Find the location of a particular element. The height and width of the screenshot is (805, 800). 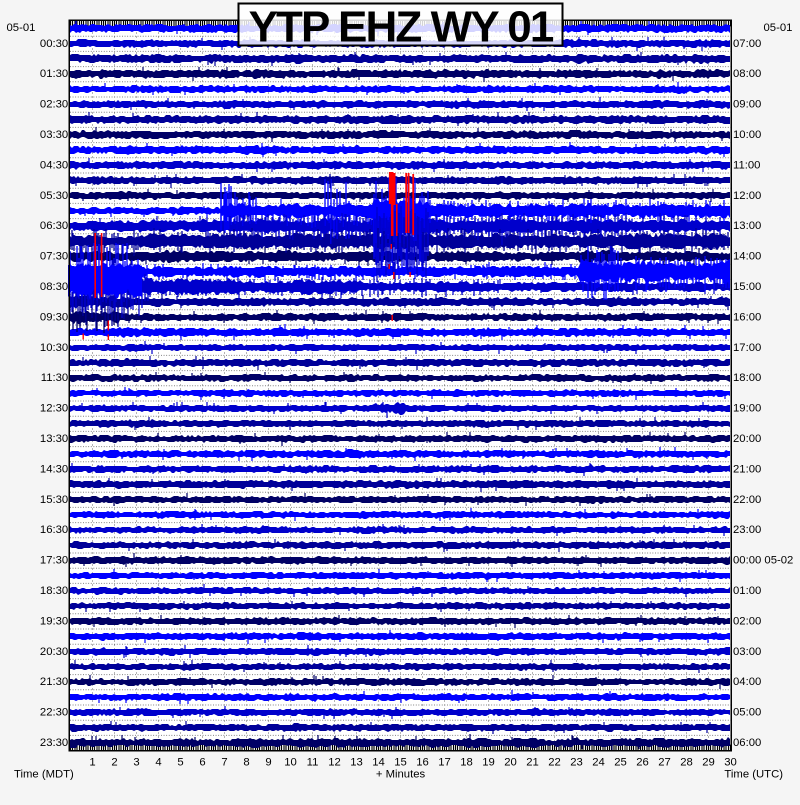

svg-text: + Minutes is located at coordinates (401, 775).